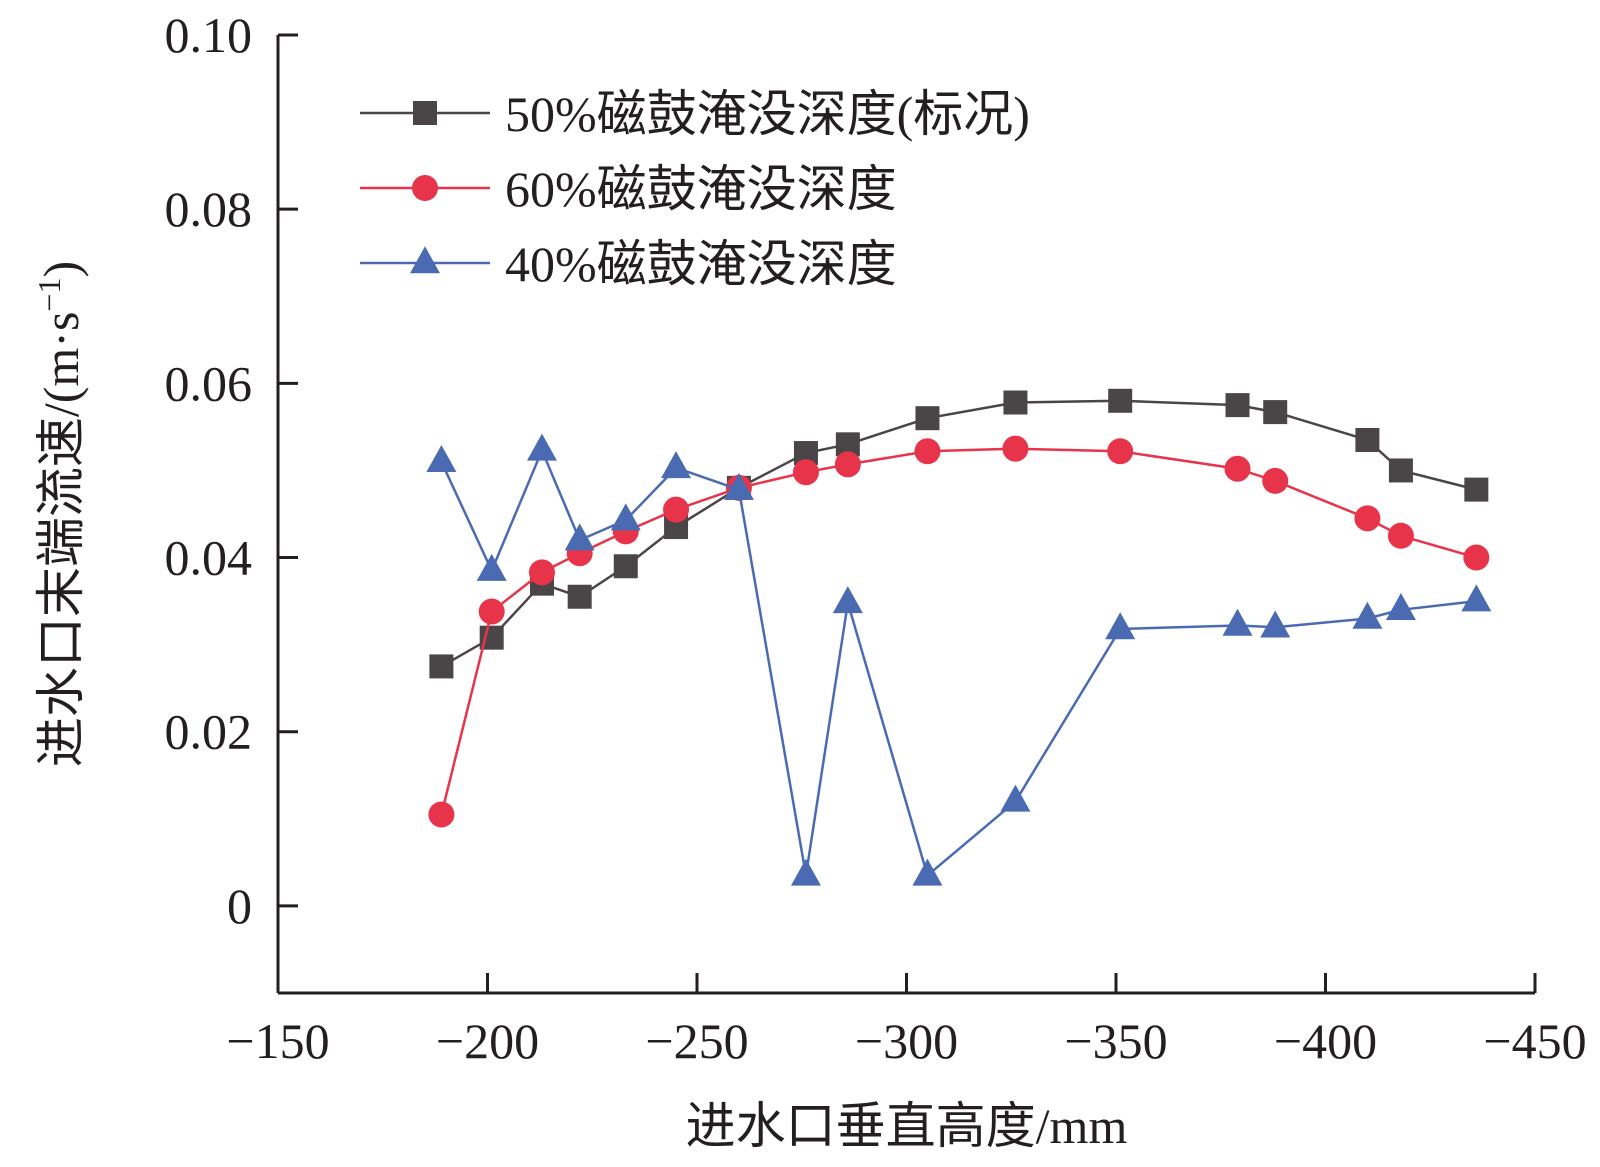 This screenshot has width=1600, height=1167. I want to click on y-axis-title-main: 进水口末端流速/(m·s, so click(61, 540).